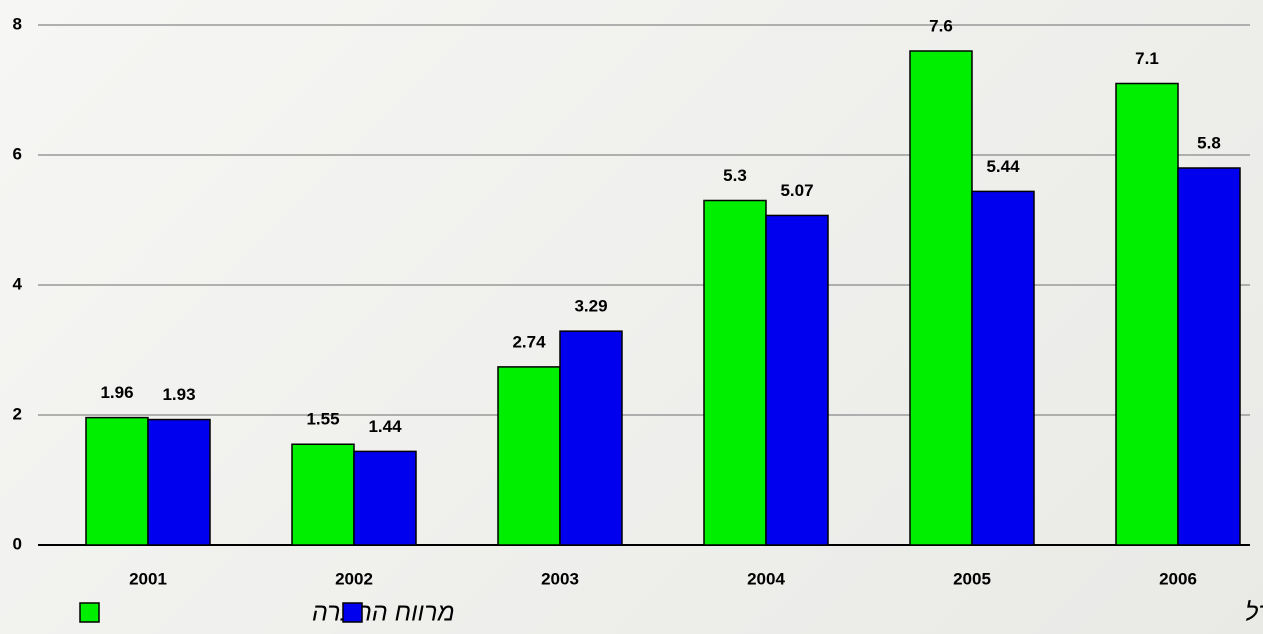  I want to click on data-label: 1.55, so click(322, 419).